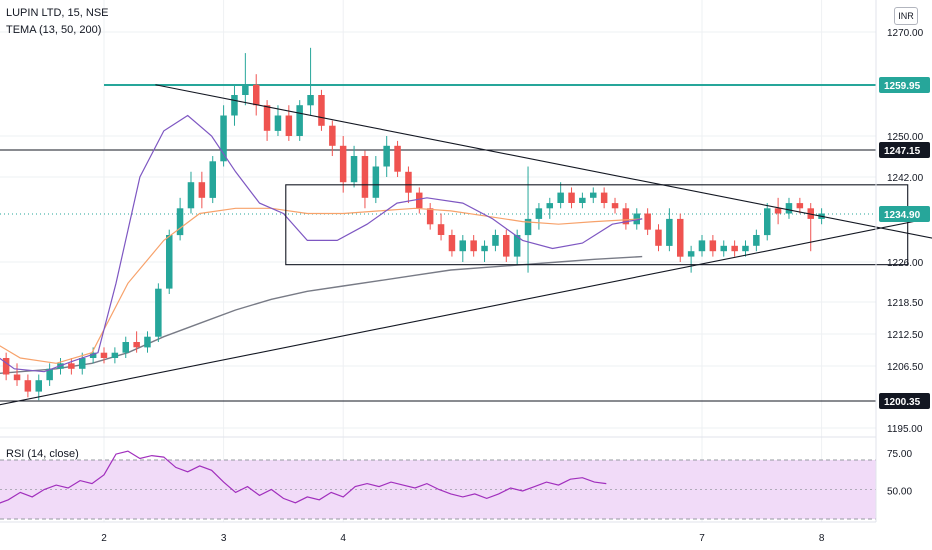 The height and width of the screenshot is (550, 932). Describe the element at coordinates (104, 538) in the screenshot. I see `time-tick-label: 2` at that location.